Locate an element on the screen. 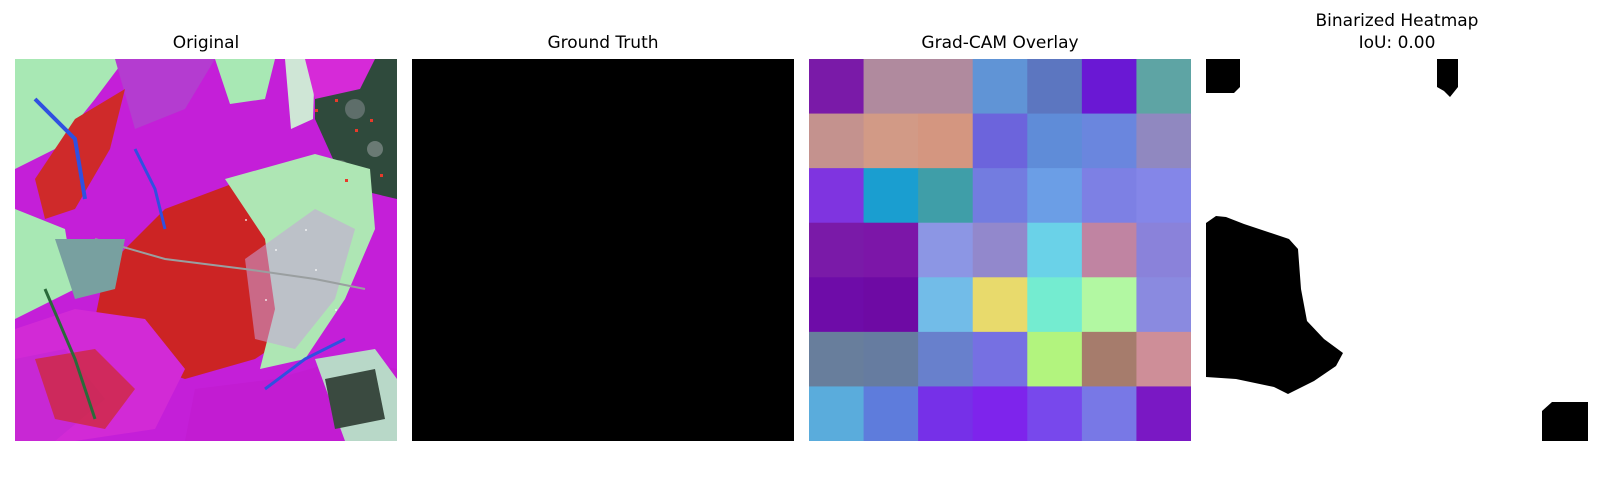  panel-title-ground-truth: Ground Truth is located at coordinates (603, 43).